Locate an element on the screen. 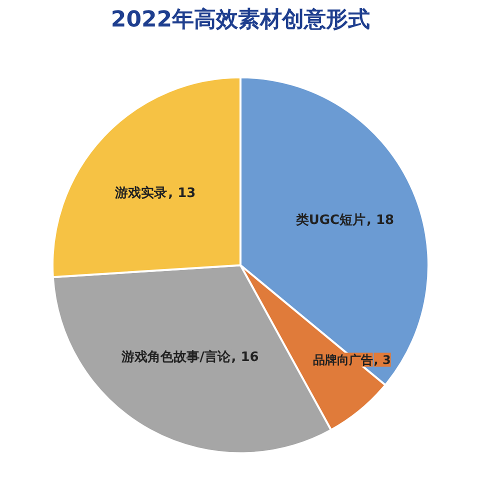 This screenshot has width=480, height=480. legend-label: 品牌向广告 is located at coordinates (342, 359).